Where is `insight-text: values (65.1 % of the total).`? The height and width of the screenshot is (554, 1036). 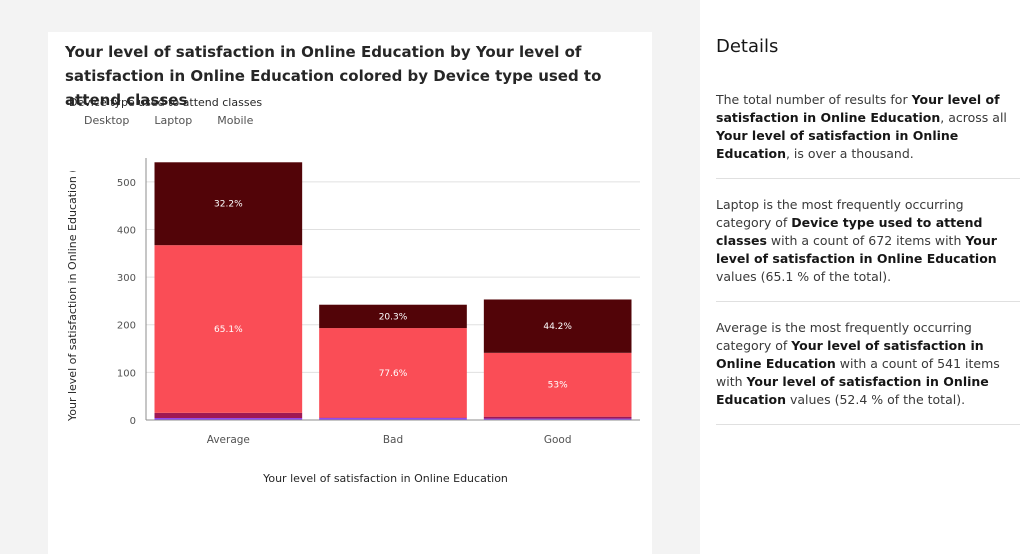 insight-text: values (65.1 % of the total). is located at coordinates (804, 276).